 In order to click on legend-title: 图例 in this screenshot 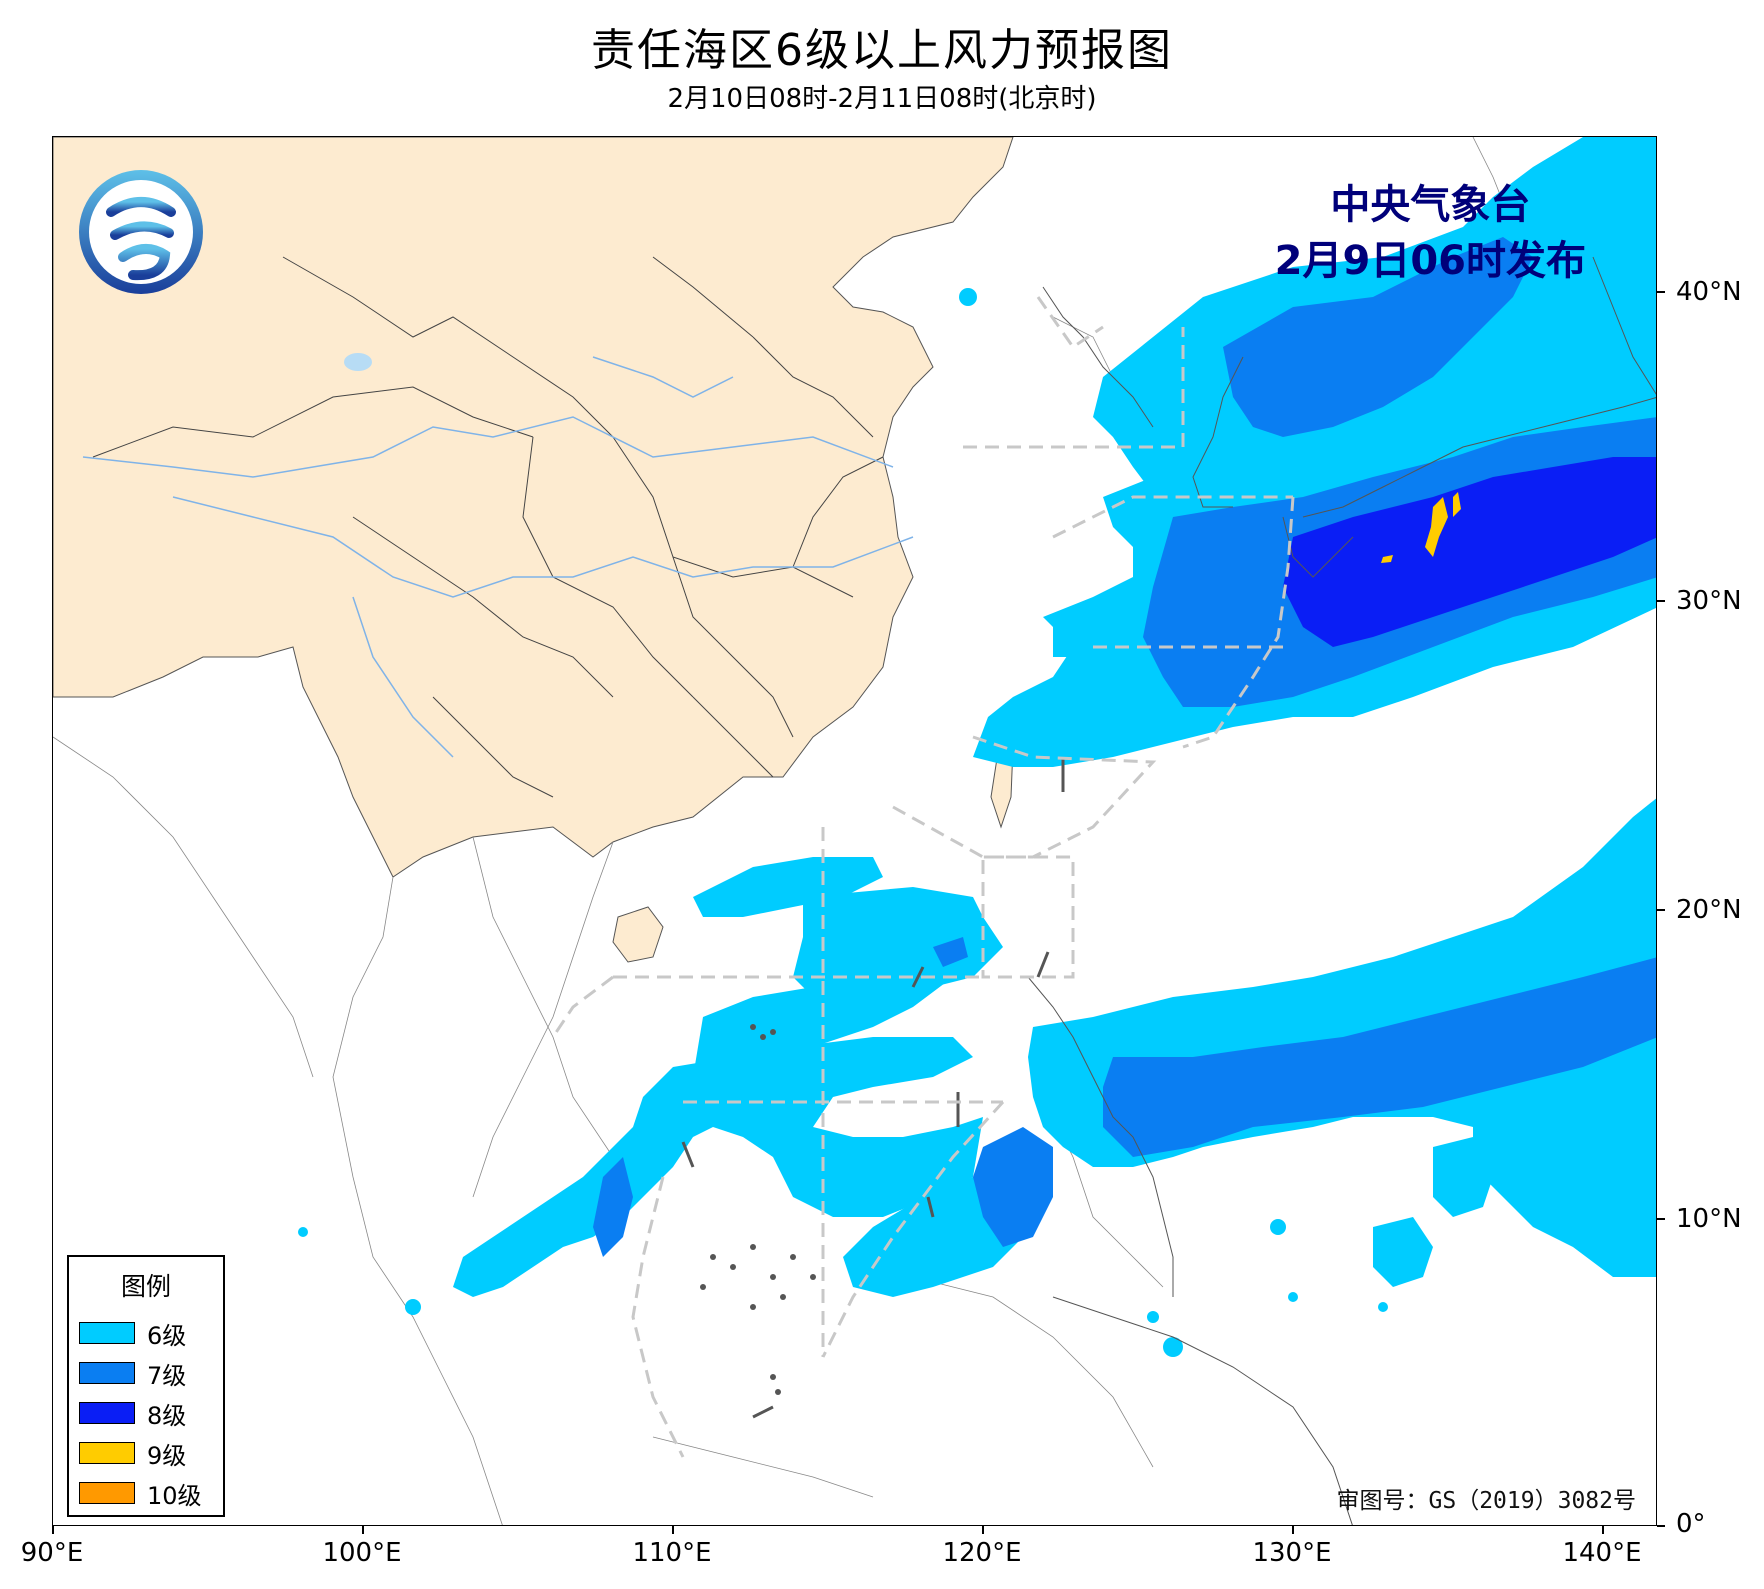, I will do `click(145, 1286)`.